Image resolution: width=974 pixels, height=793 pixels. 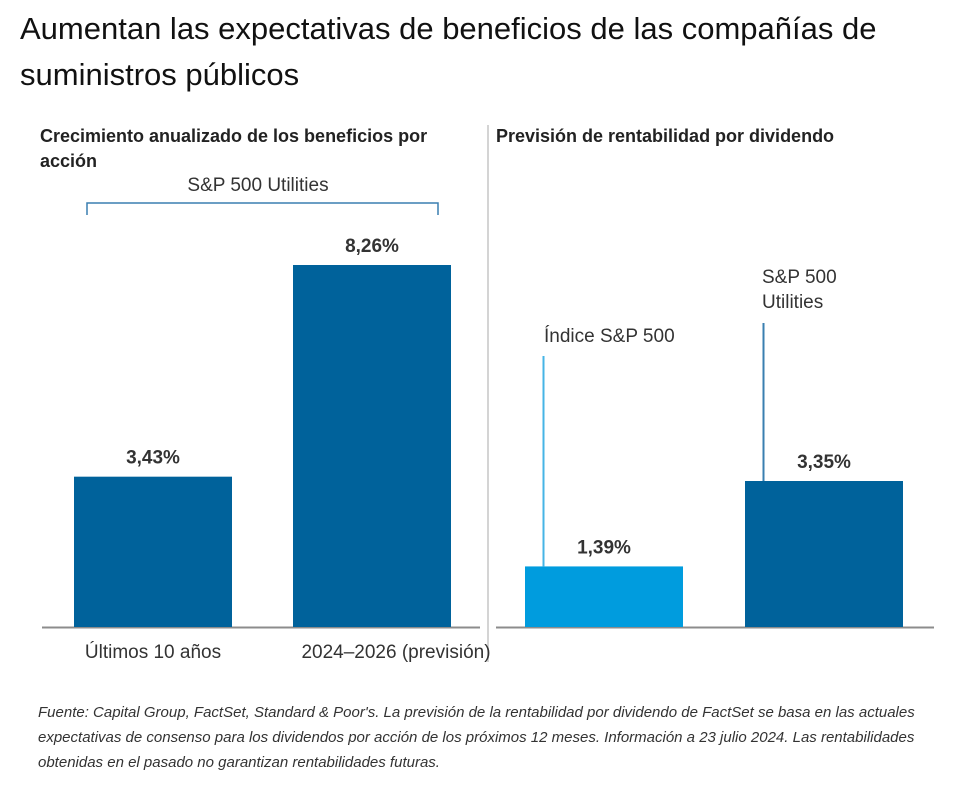 What do you see at coordinates (488, 393) in the screenshot?
I see `panel-divider` at bounding box center [488, 393].